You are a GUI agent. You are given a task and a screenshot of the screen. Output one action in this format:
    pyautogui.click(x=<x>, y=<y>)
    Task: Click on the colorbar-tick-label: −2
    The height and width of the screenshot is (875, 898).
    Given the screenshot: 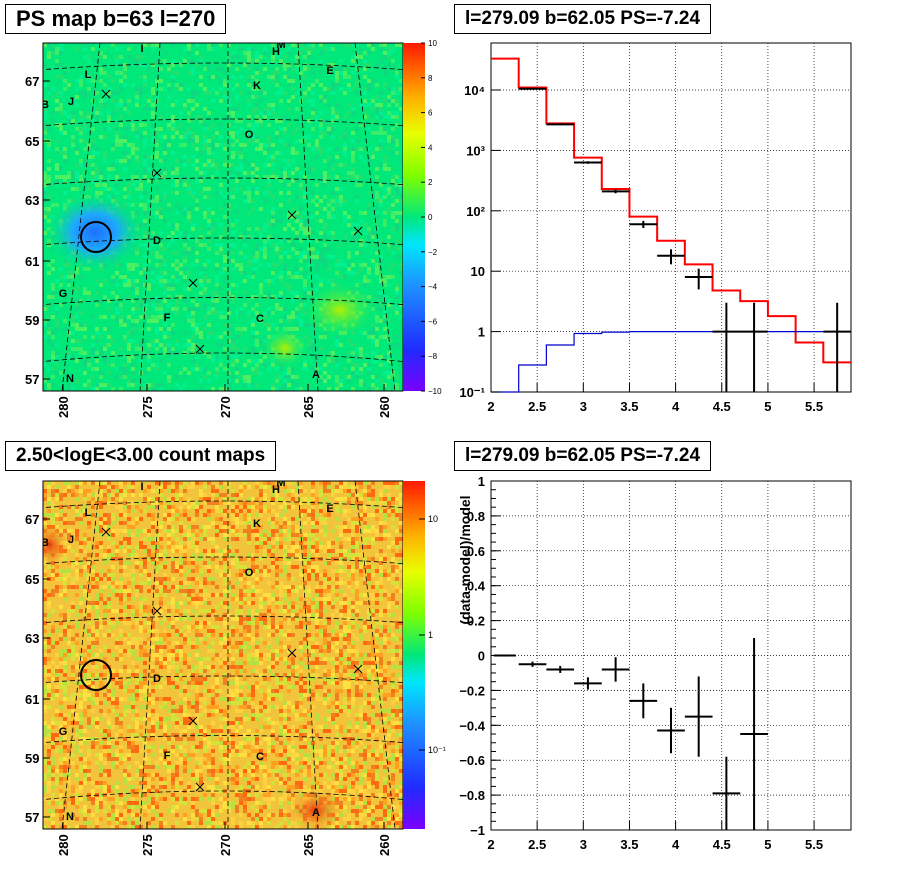 What is the action you would take?
    pyautogui.click(x=433, y=252)
    